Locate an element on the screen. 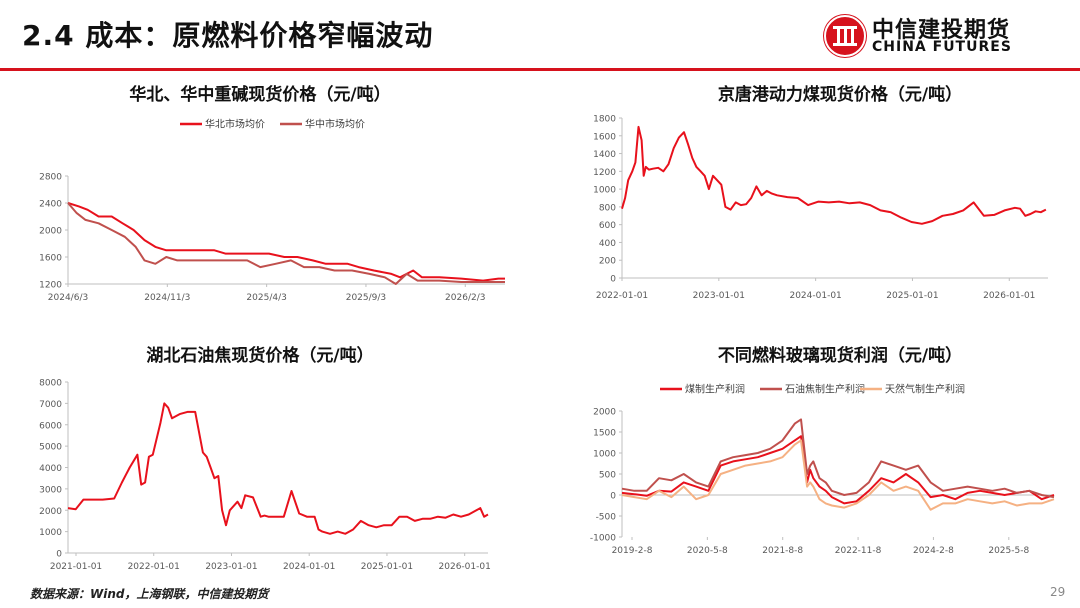 The image size is (1080, 608). x-tick-label: 2021-01-01 is located at coordinates (76, 567).